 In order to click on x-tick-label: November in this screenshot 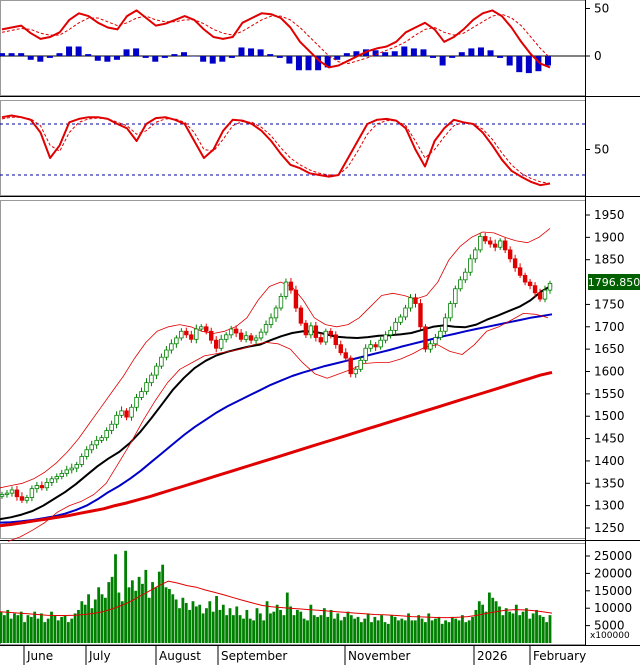, I will do `click(379, 656)`.